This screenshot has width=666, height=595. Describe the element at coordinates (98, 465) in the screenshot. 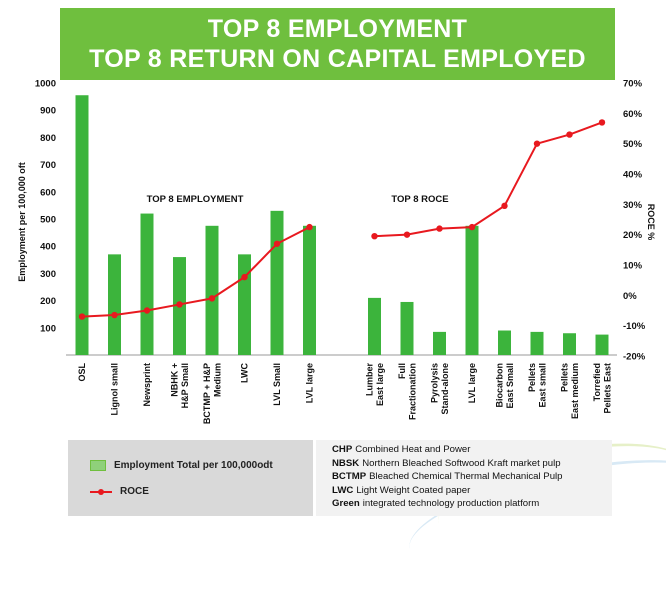

I see `legend-swatch-employment` at that location.